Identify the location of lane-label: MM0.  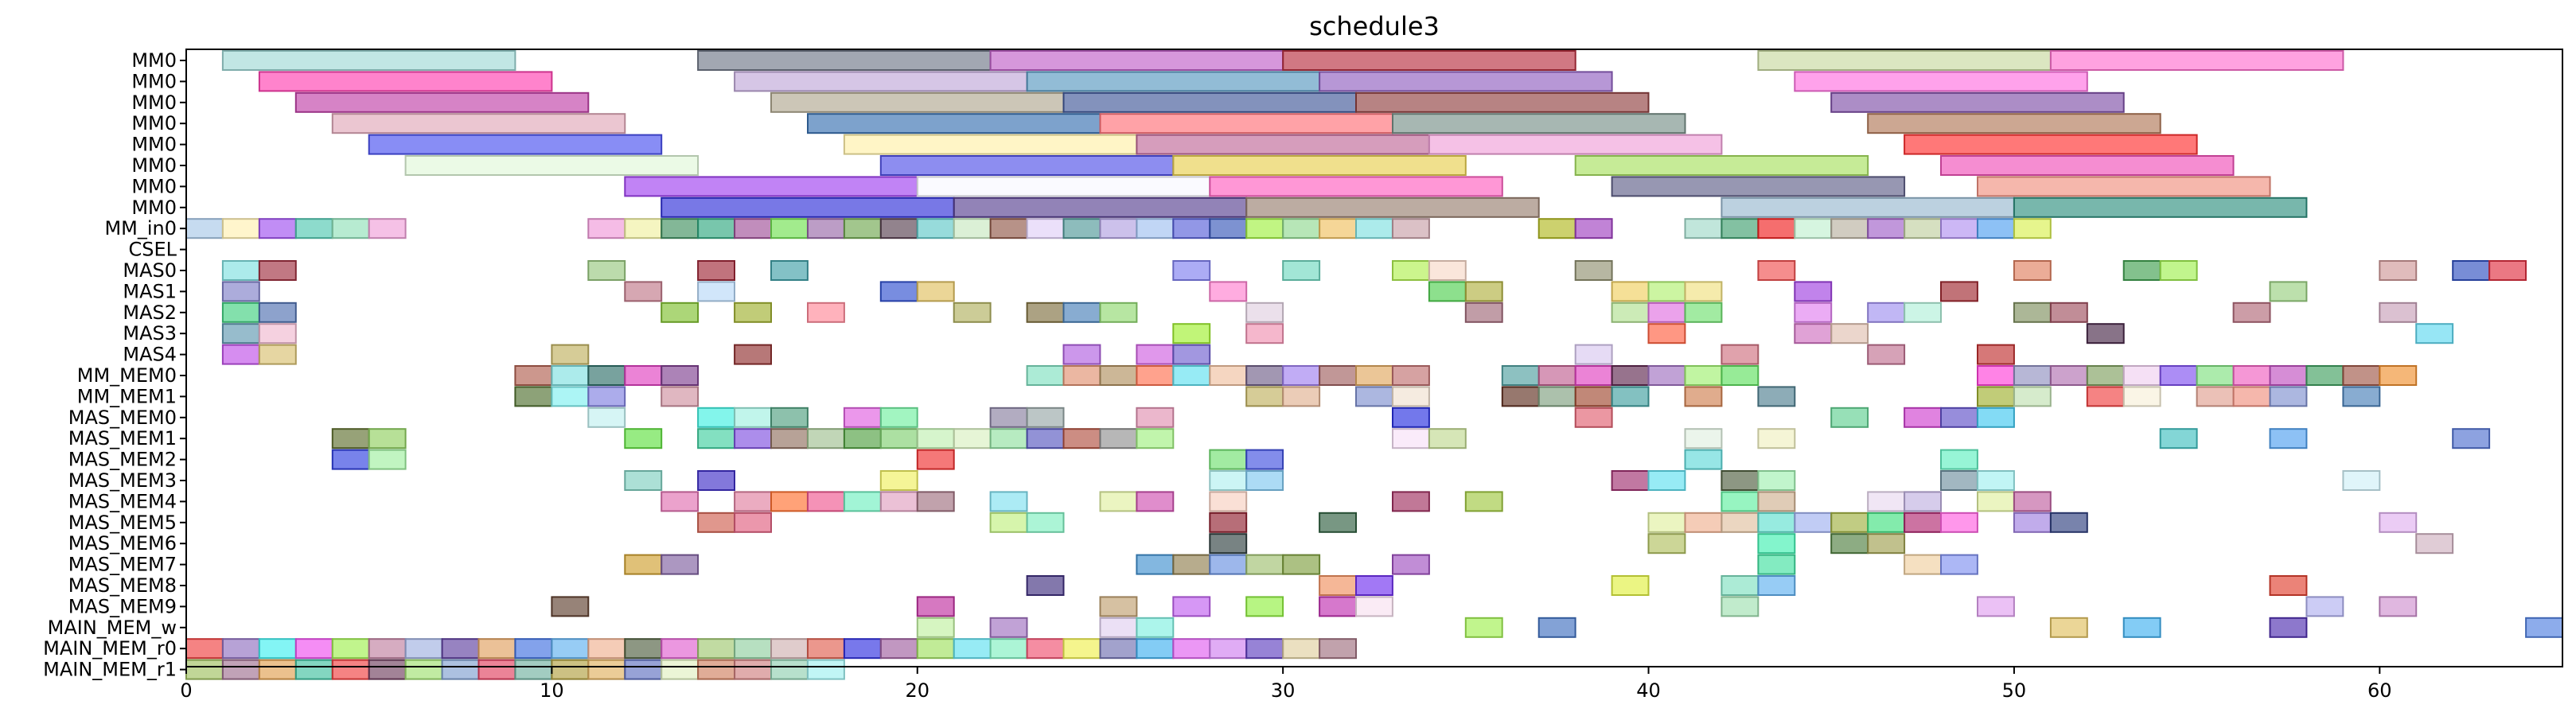
(154, 61).